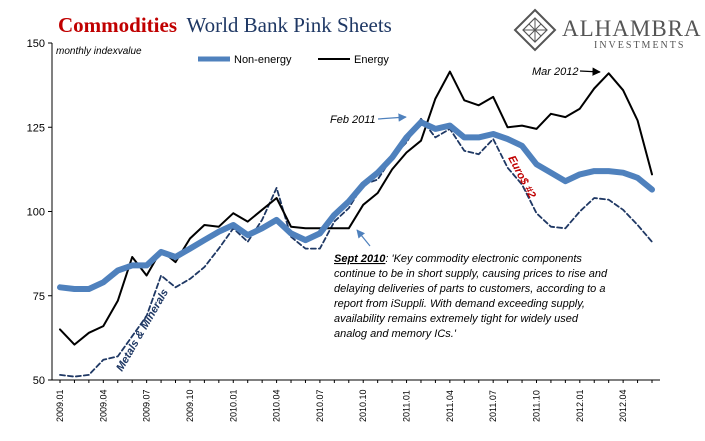  I want to click on y-ticks: 50 75 100 125 150, so click(39, 212).